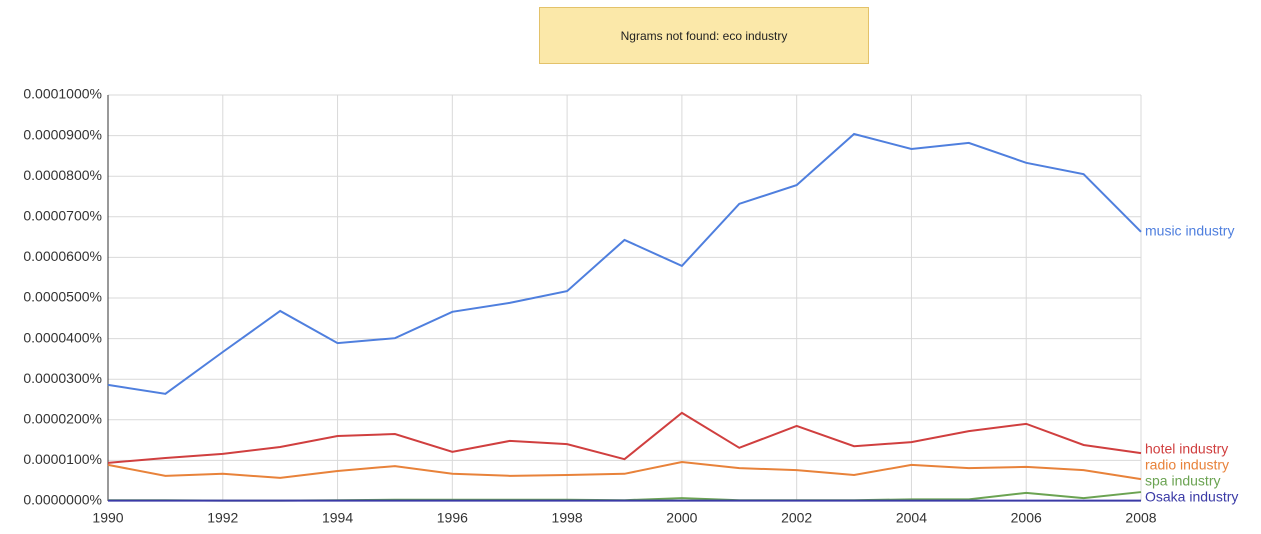  What do you see at coordinates (1187, 465) in the screenshot?
I see `series-label: radio industry` at bounding box center [1187, 465].